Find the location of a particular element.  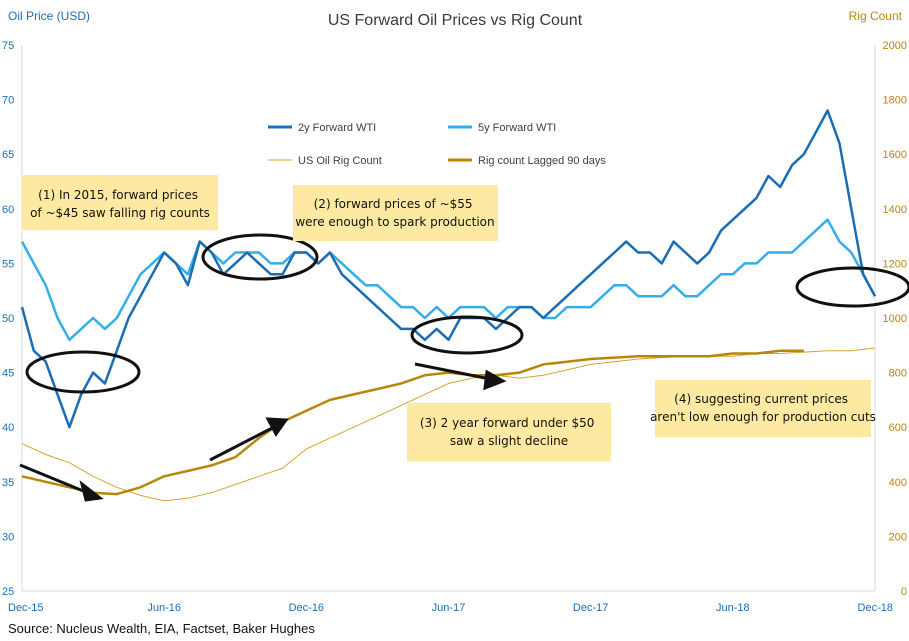

left-tick-label: 60 is located at coordinates (8, 210).